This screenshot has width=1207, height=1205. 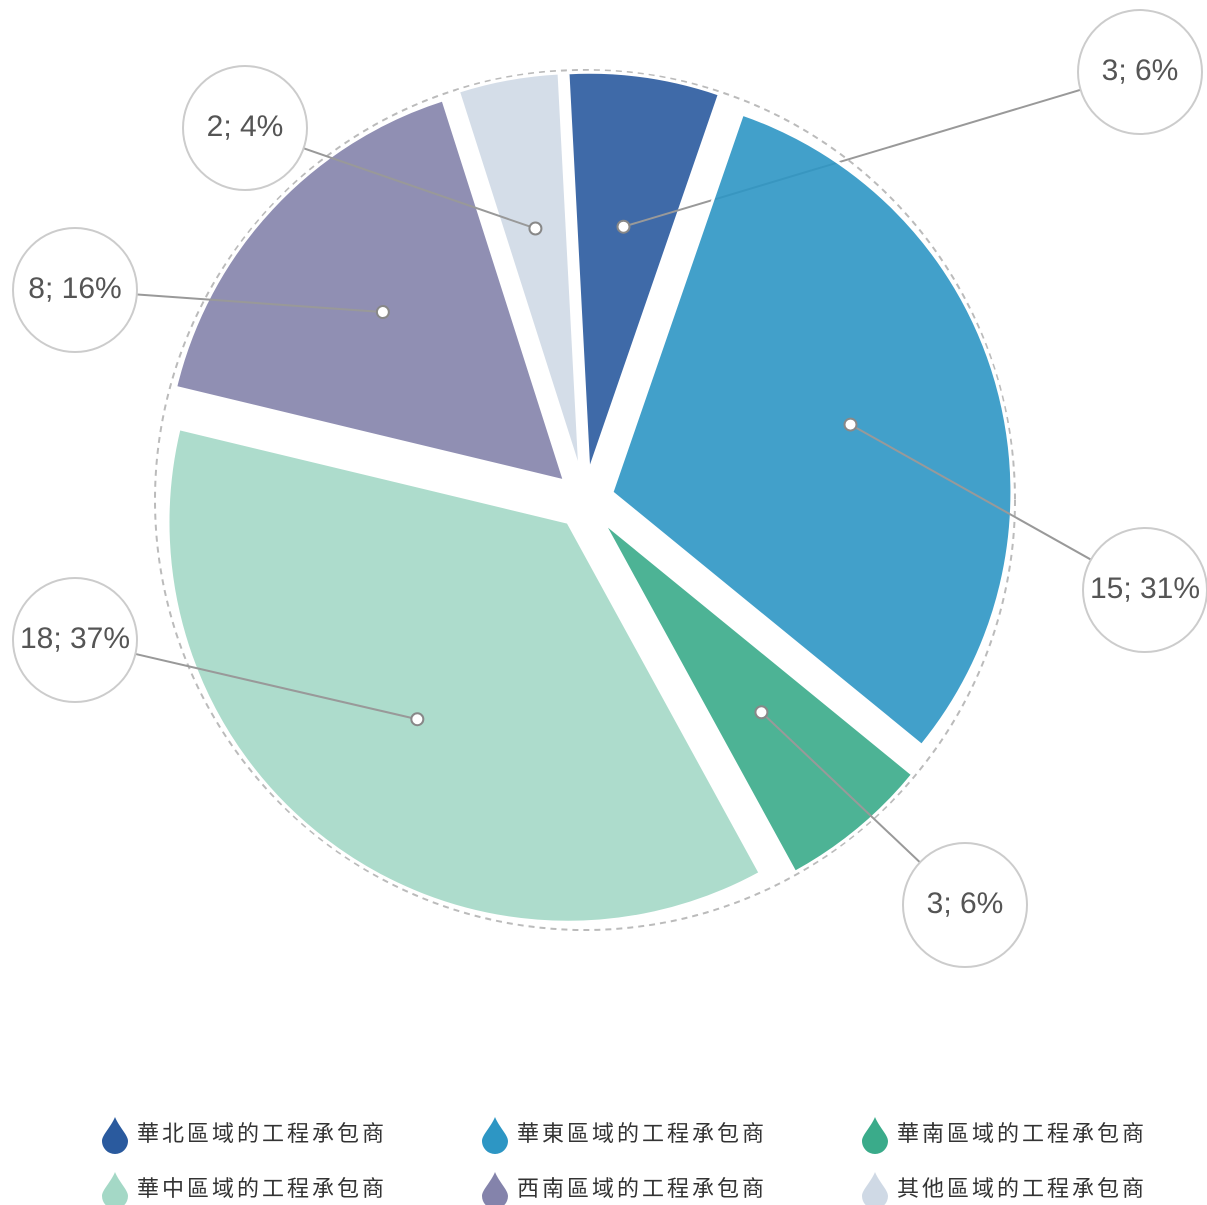 What do you see at coordinates (642, 1134) in the screenshot?
I see `legend-label: 華東區域的工程承包商` at bounding box center [642, 1134].